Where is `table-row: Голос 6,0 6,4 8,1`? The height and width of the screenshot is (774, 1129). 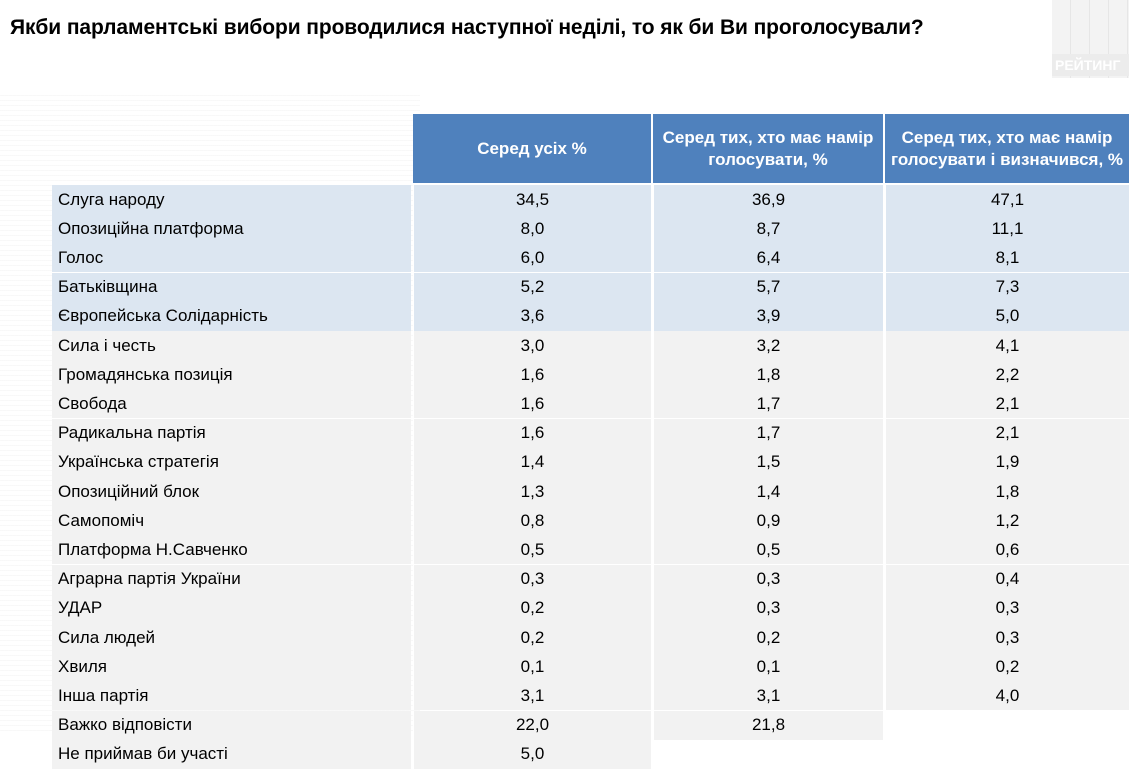
table-row: Голос 6,0 6,4 8,1 is located at coordinates (564, 258).